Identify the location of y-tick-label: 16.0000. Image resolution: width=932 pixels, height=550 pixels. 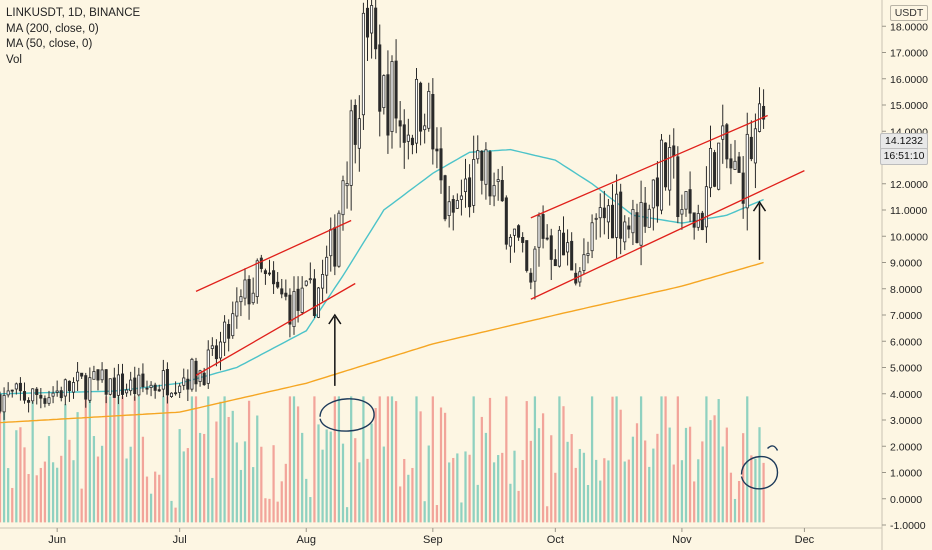
(909, 80).